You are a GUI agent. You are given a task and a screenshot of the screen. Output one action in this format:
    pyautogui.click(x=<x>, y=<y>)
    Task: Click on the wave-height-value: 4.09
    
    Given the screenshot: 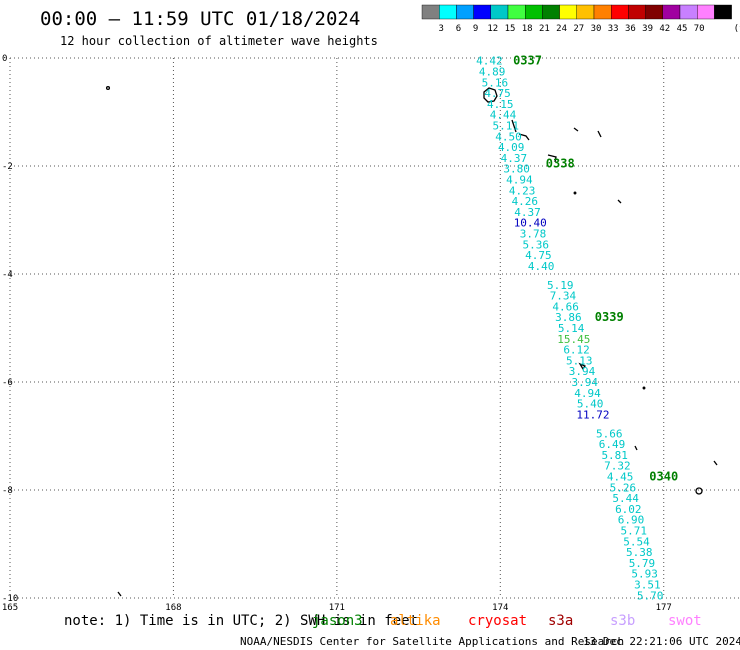 What is the action you would take?
    pyautogui.click(x=511, y=147)
    